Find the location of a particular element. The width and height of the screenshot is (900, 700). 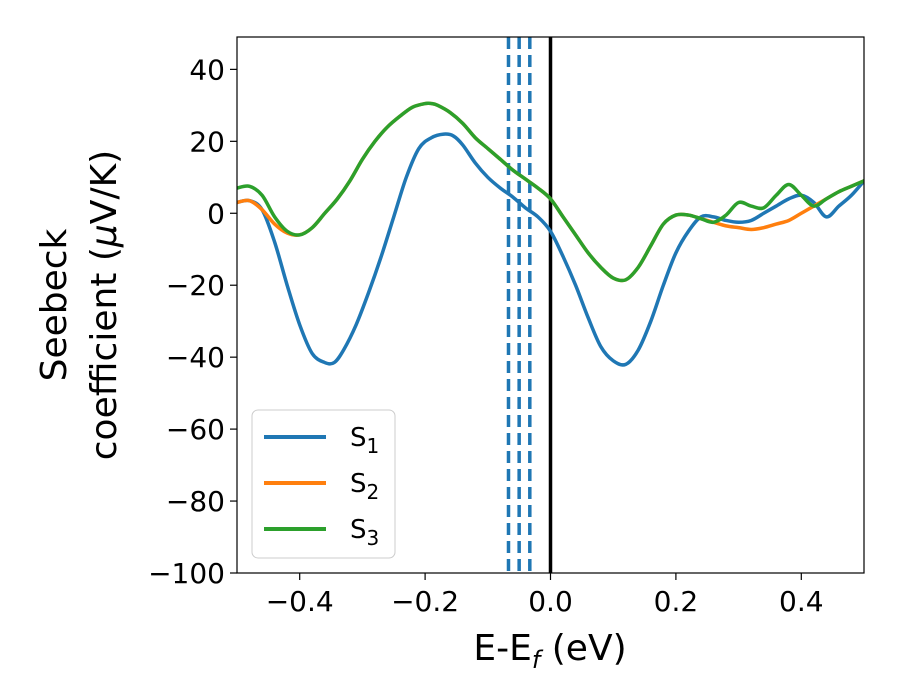

y-tick-label: 40 is located at coordinates (207, 69).